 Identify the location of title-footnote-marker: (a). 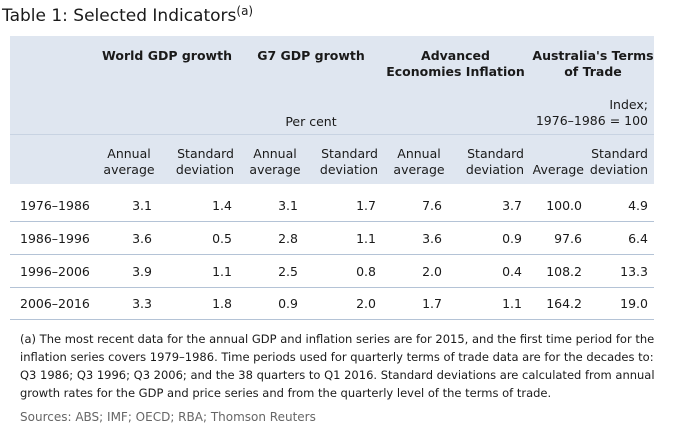
(245, 11).